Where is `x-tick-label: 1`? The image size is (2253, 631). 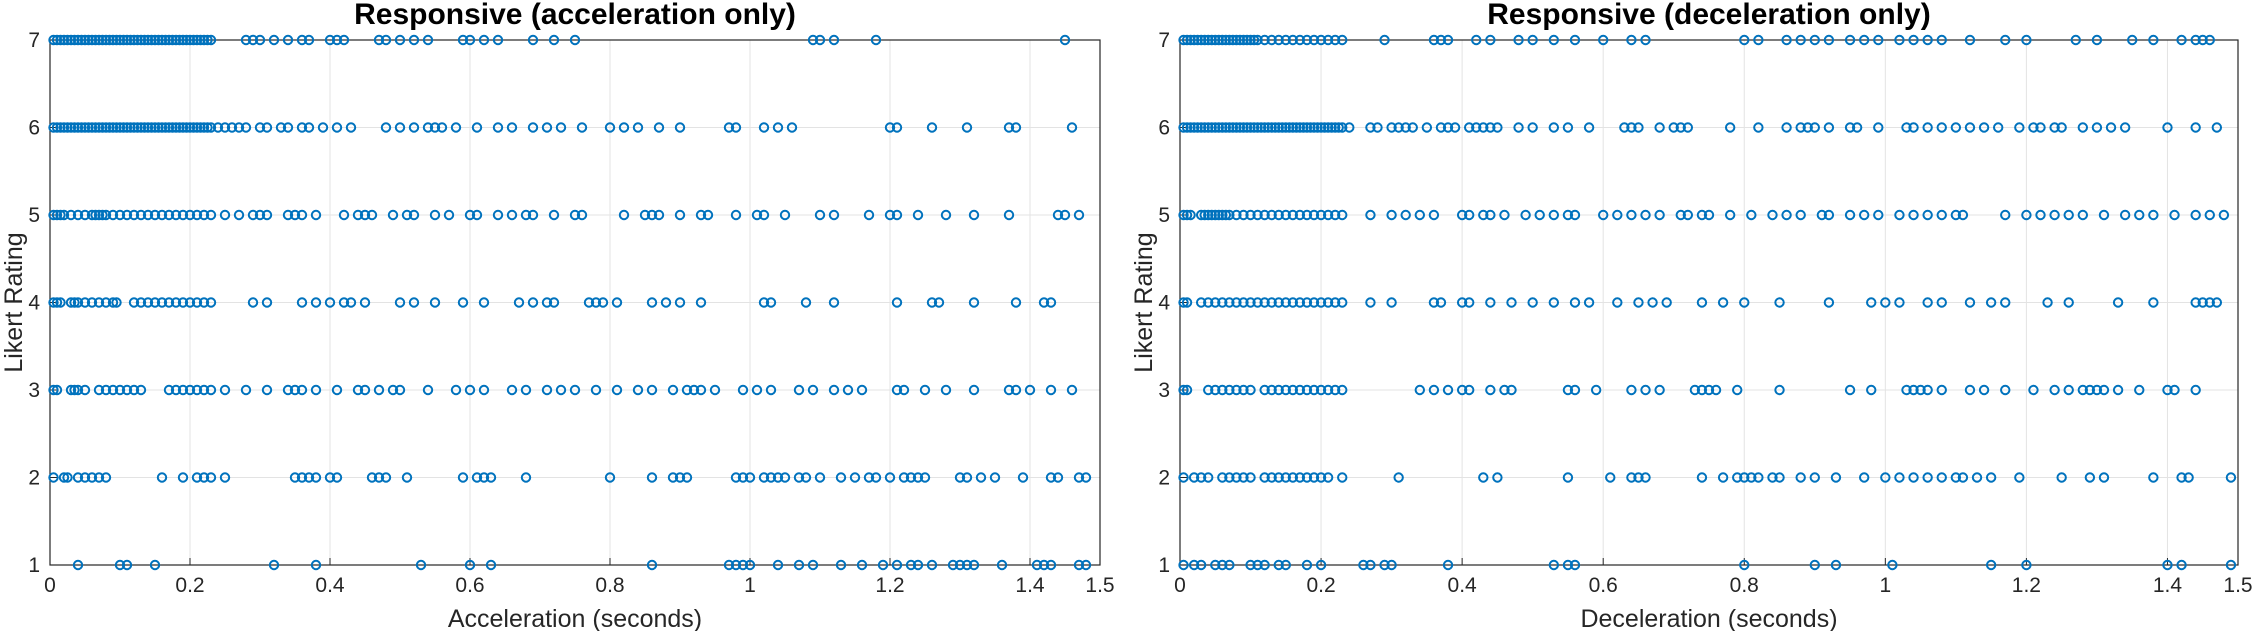 x-tick-label: 1 is located at coordinates (750, 585).